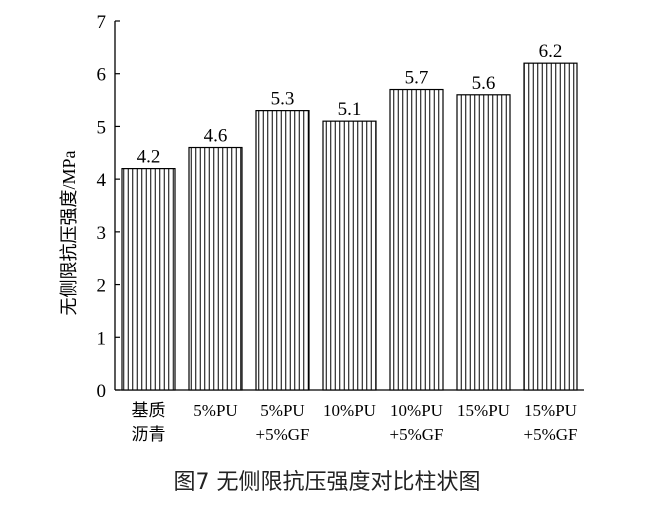 The height and width of the screenshot is (510, 654). Describe the element at coordinates (417, 78) in the screenshot. I see `bar-value-label: 5.7` at that location.